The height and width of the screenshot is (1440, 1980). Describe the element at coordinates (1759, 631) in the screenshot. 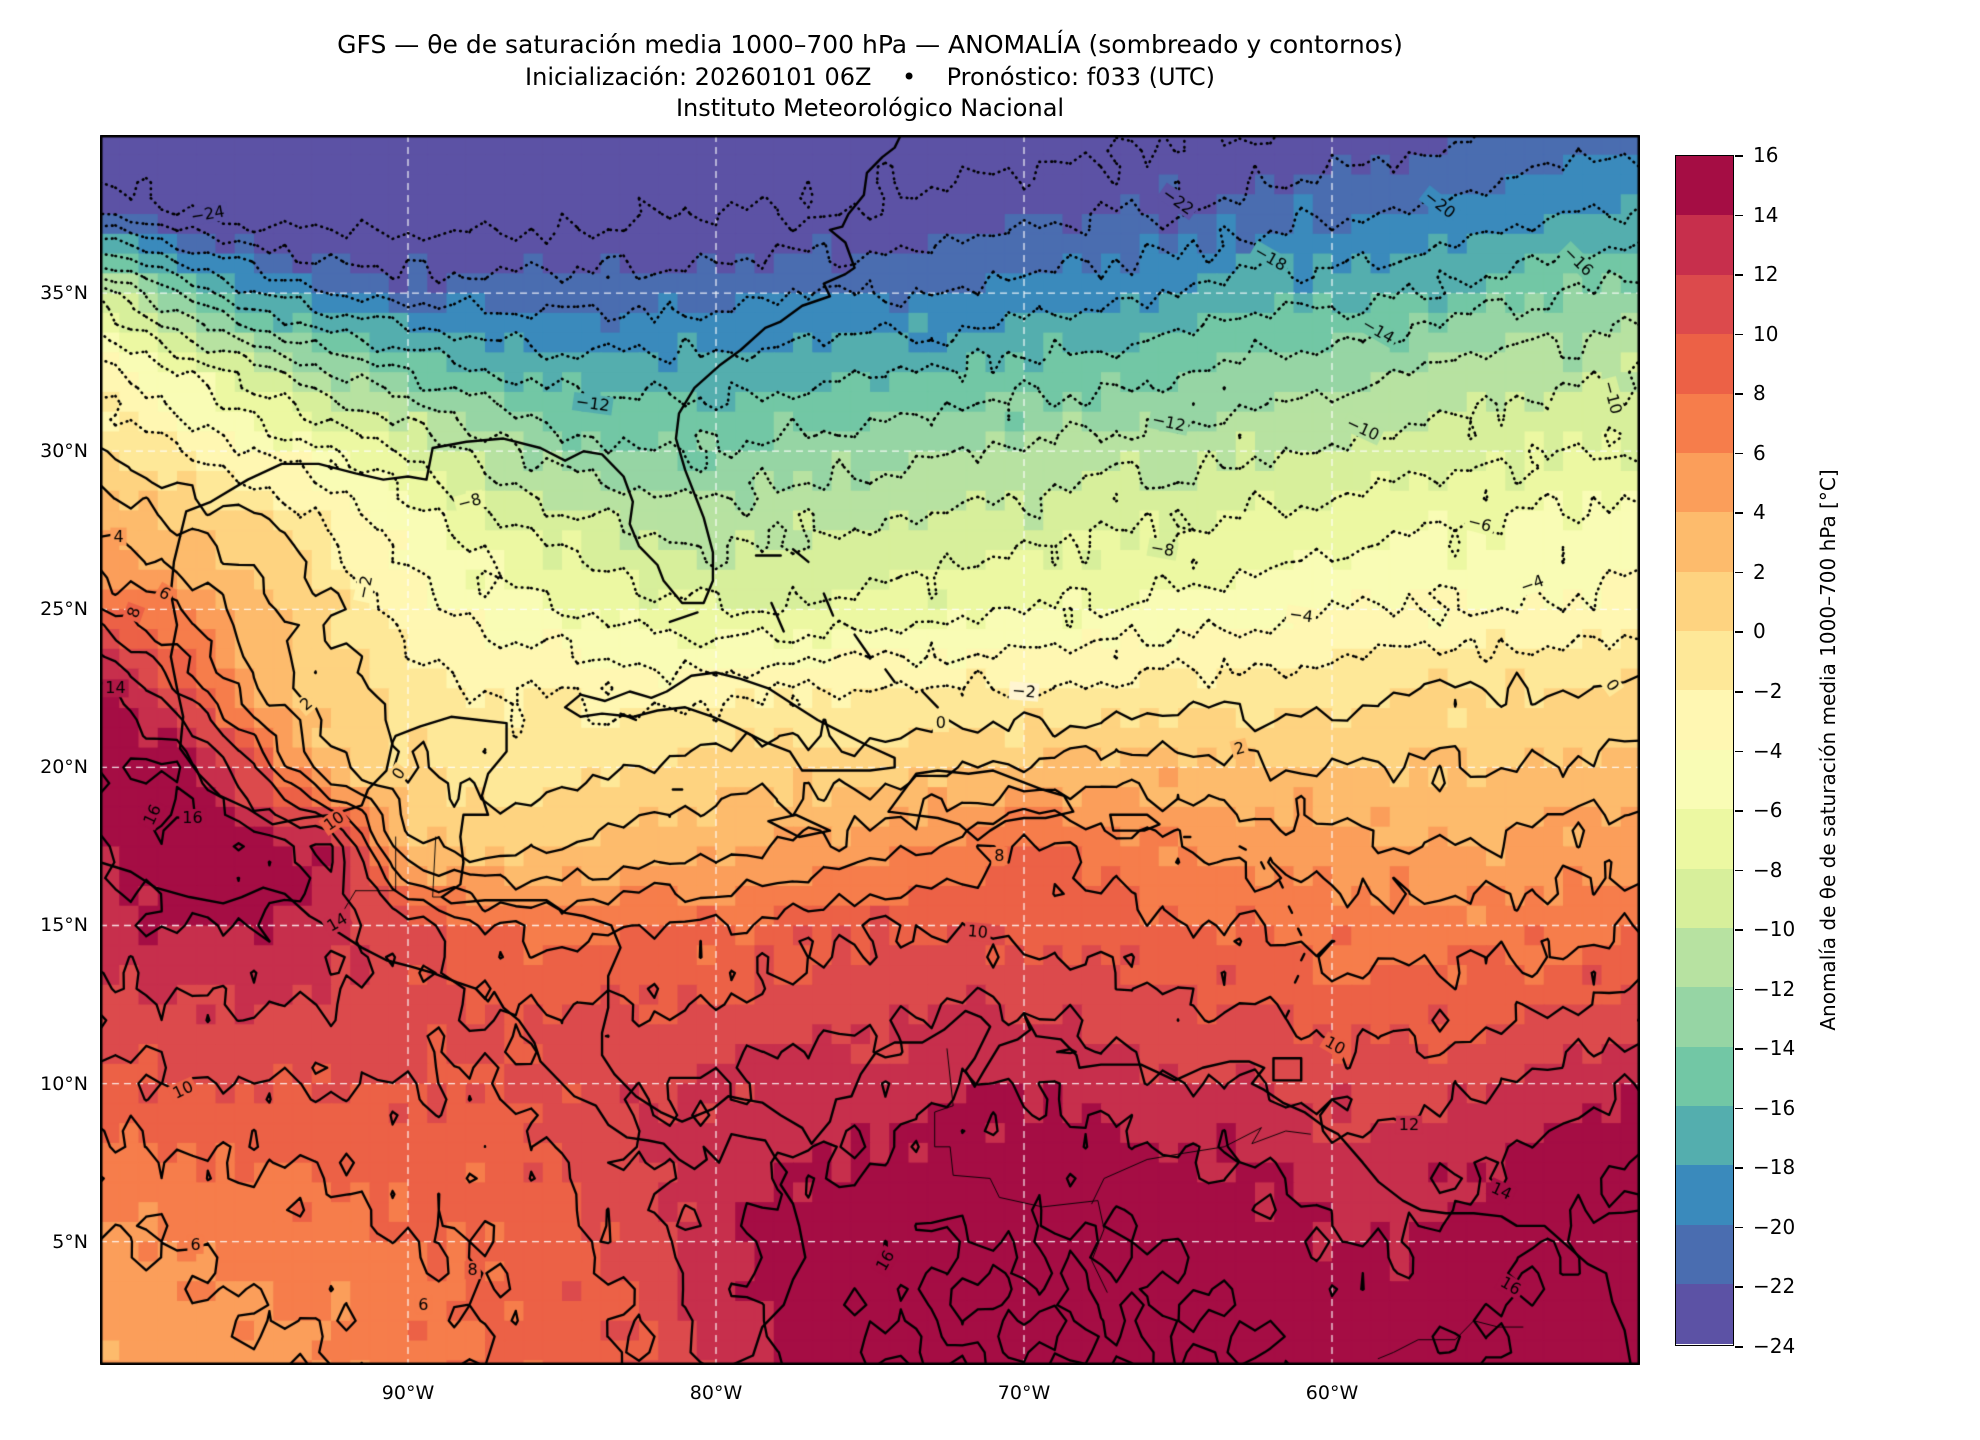

I see `colorbar-tick-label: 0` at that location.